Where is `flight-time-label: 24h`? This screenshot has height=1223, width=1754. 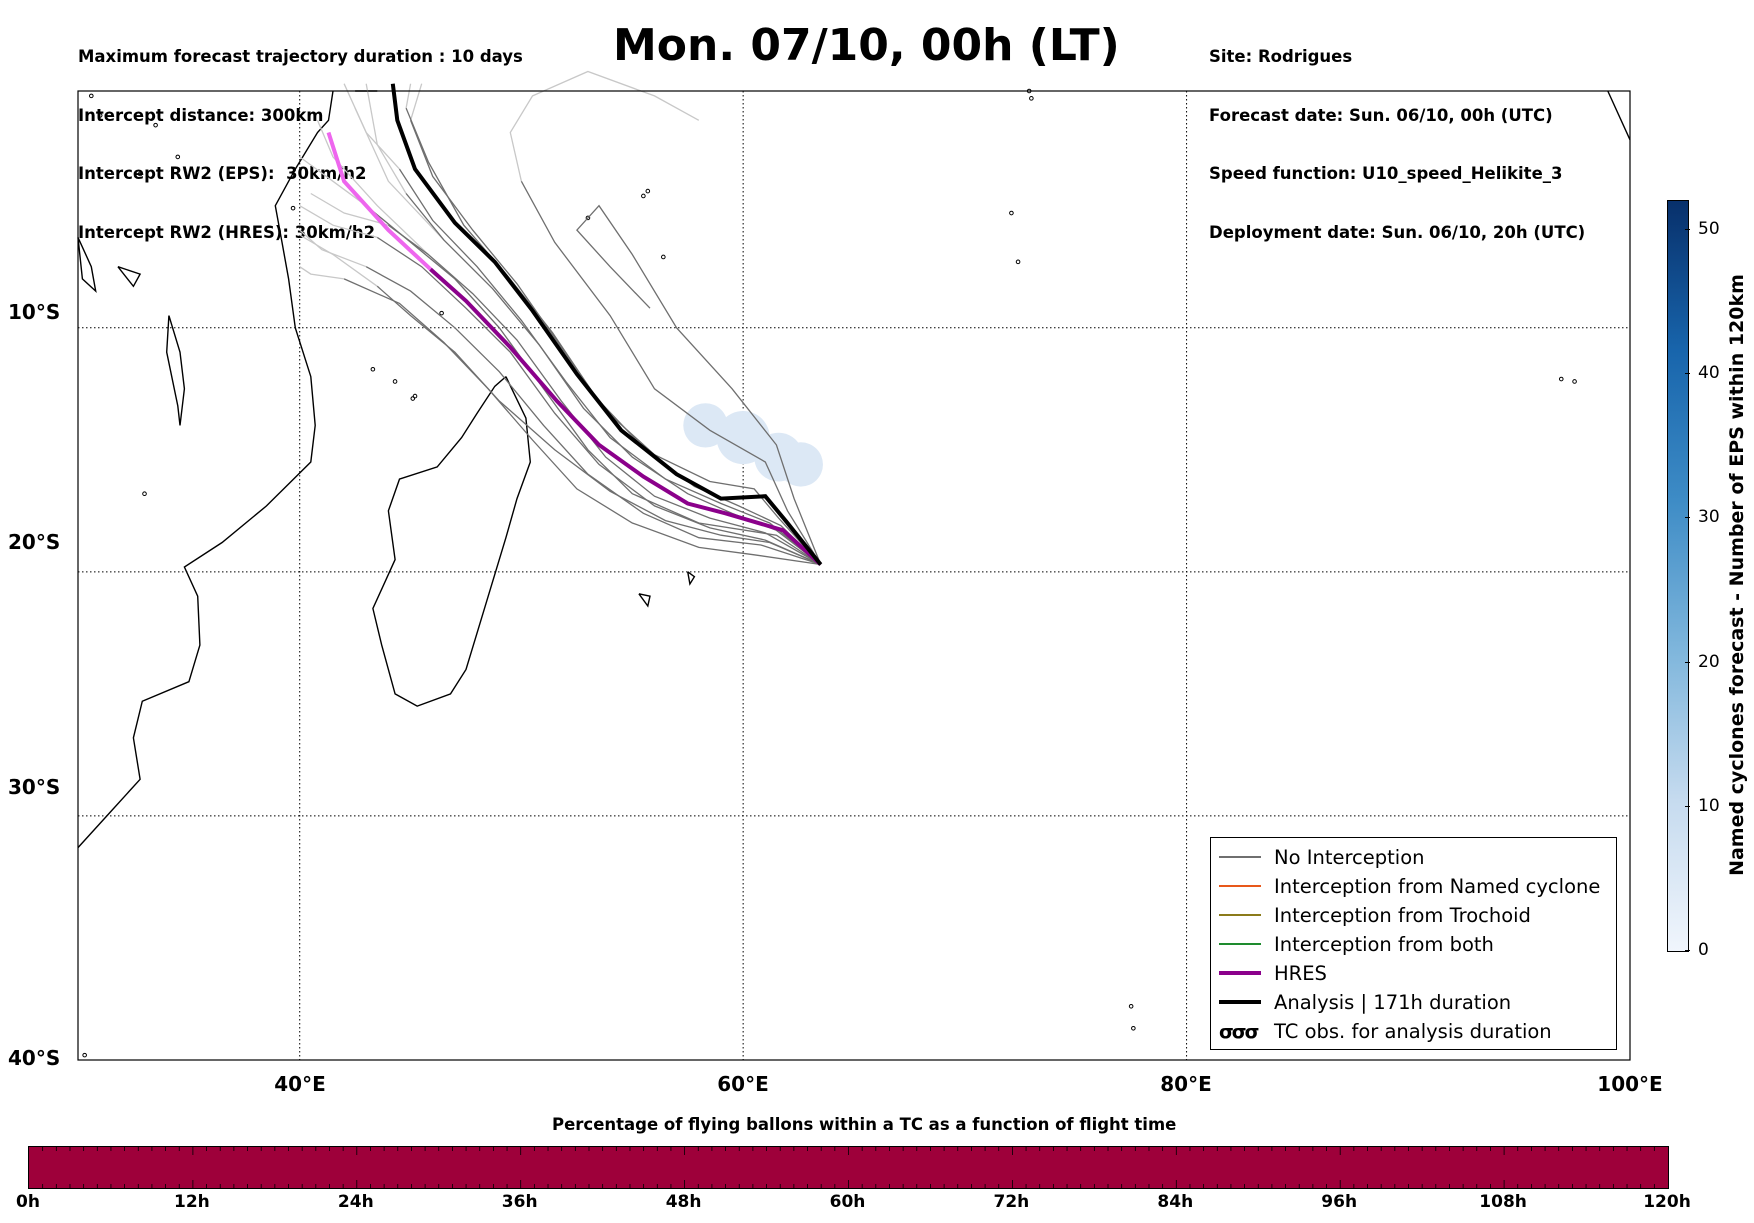
flight-time-label: 24h is located at coordinates (355, 1202).